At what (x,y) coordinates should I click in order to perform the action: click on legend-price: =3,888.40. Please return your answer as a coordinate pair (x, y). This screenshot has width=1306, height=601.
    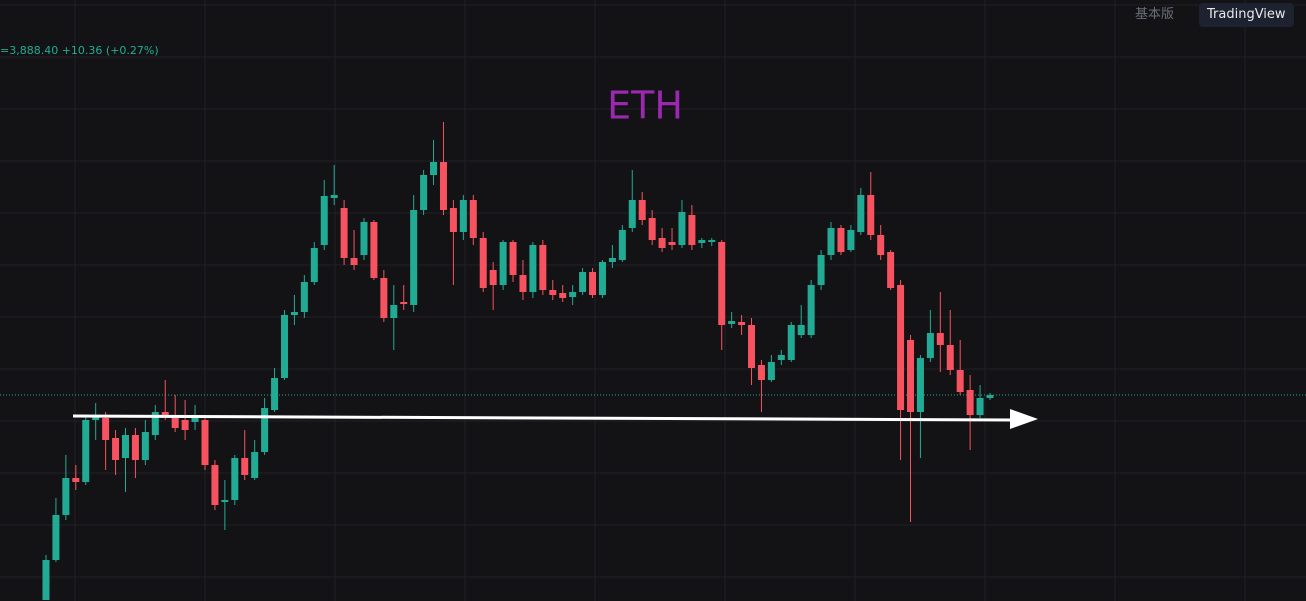
    Looking at the image, I should click on (29, 50).